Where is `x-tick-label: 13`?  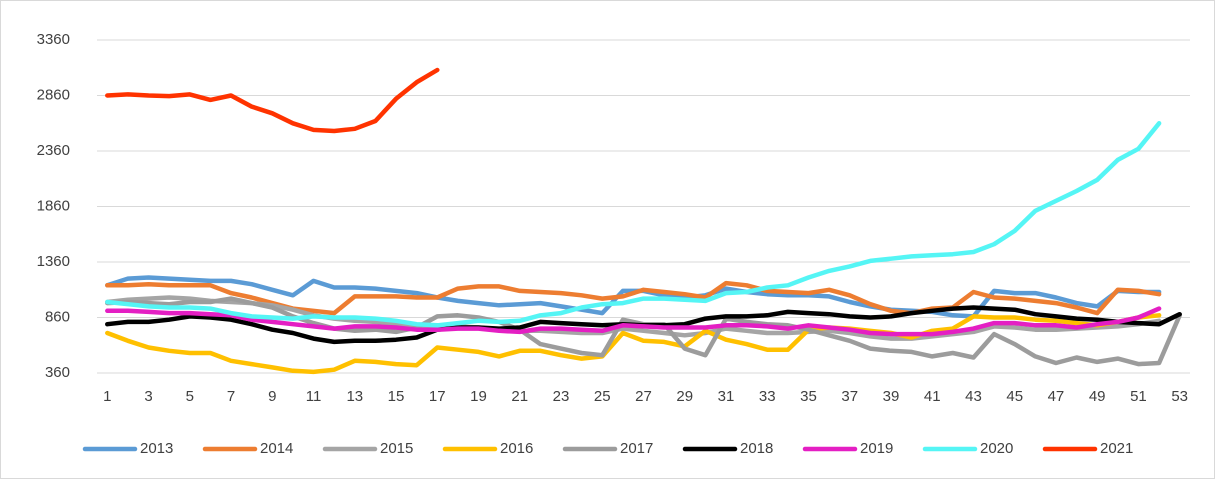 x-tick-label: 13 is located at coordinates (354, 396).